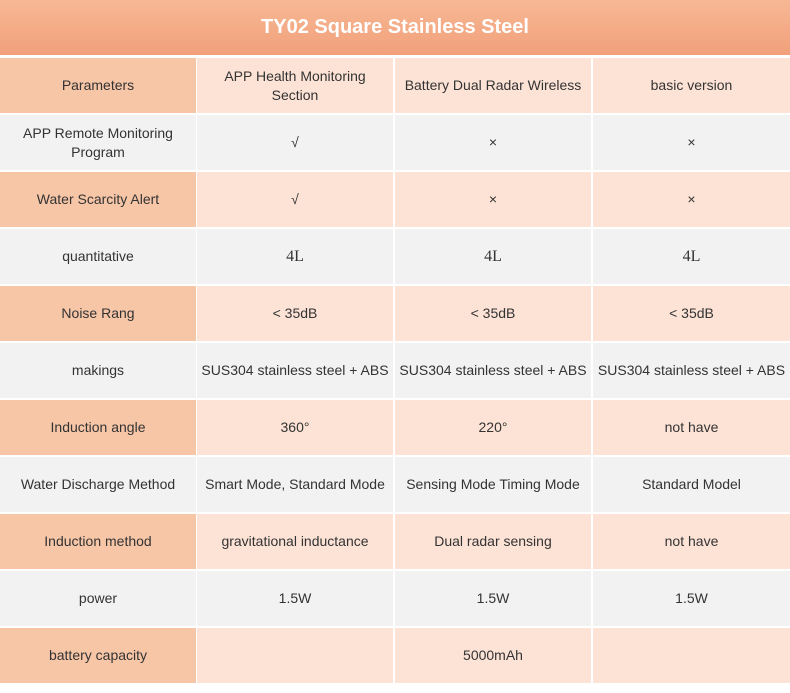 The image size is (790, 693). Describe the element at coordinates (493, 655) in the screenshot. I see `table-cell: 5000mAh` at that location.